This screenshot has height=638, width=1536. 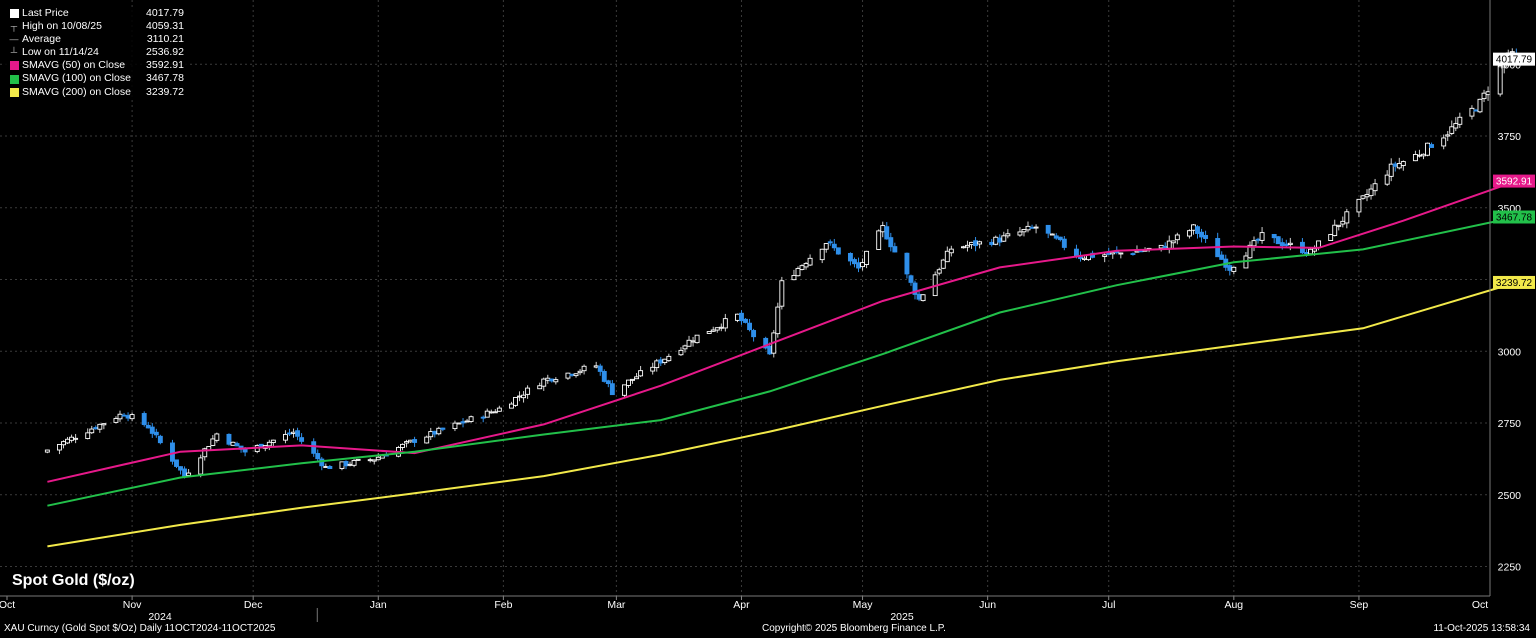 What do you see at coordinates (165, 91) in the screenshot?
I see `legend-value: 3239.72` at bounding box center [165, 91].